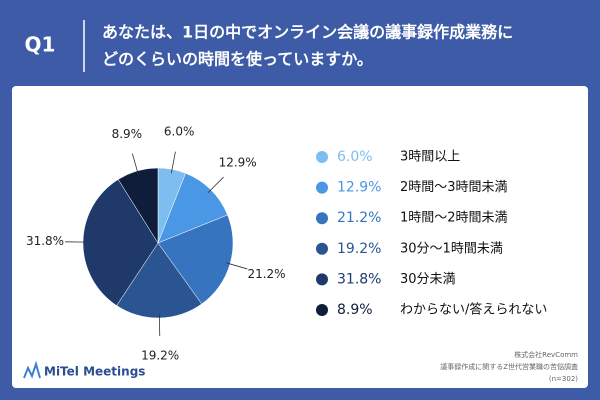 Image resolution: width=600 pixels, height=400 pixels. Describe the element at coordinates (430, 157) in the screenshot. I see `legend-label: 3時間以上` at that location.